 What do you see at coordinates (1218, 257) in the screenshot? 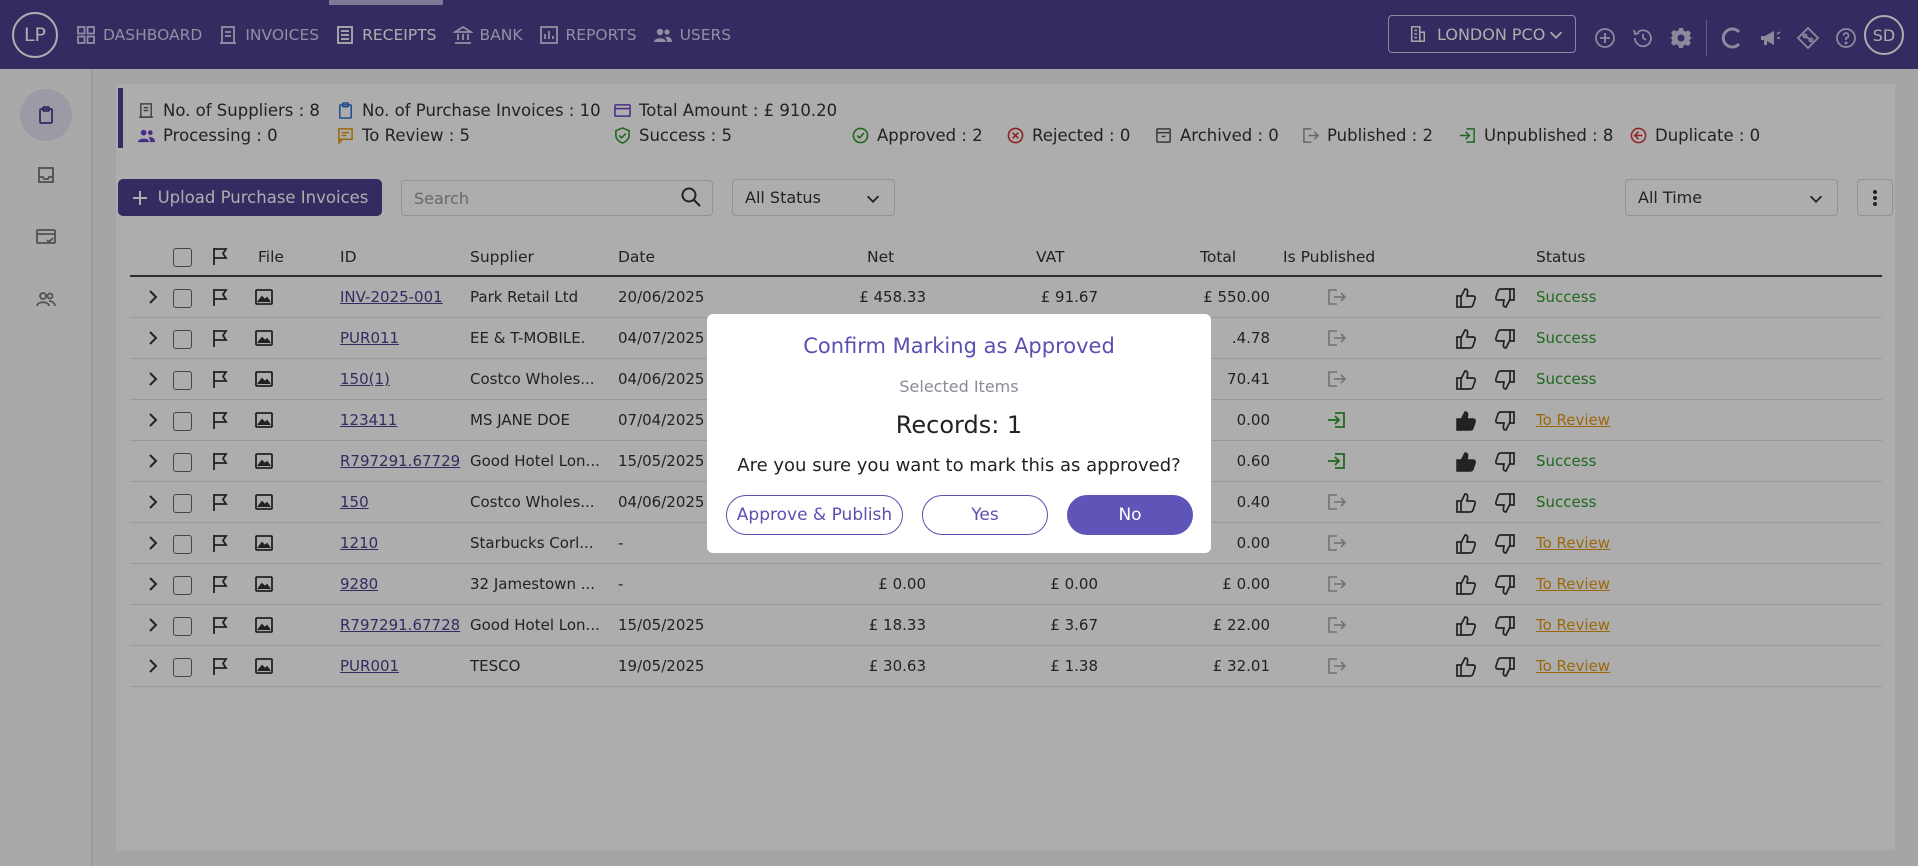
I see `col-total: Total` at bounding box center [1218, 257].